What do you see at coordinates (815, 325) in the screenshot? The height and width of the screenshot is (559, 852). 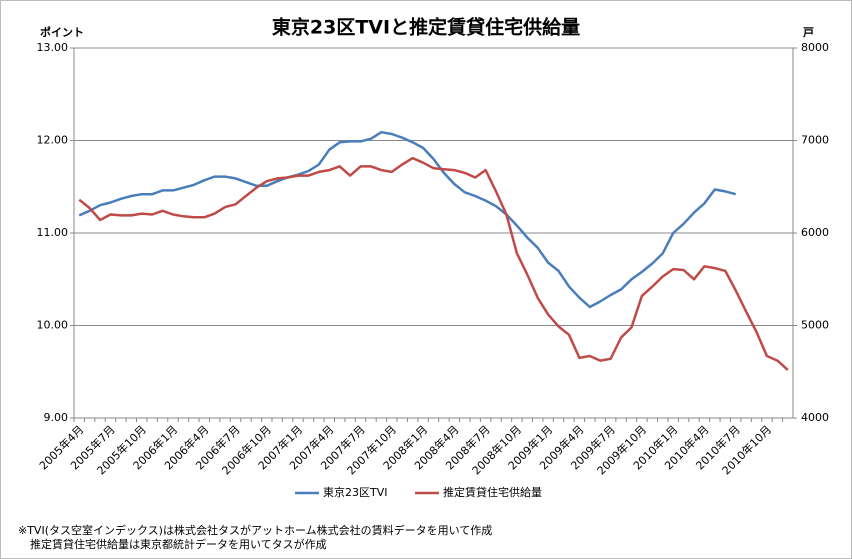 I see `y2-tick-label: 5000` at bounding box center [815, 325].